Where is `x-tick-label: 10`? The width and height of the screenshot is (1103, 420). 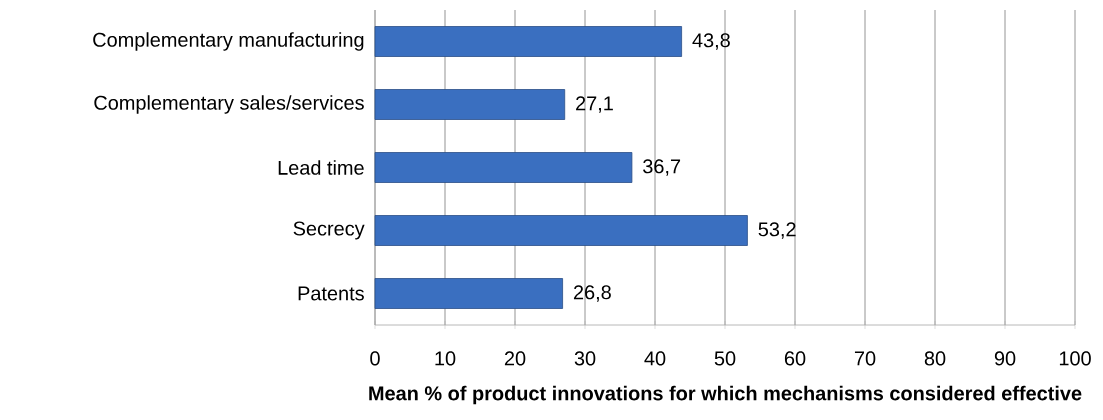
x-tick-label: 10 is located at coordinates (445, 358).